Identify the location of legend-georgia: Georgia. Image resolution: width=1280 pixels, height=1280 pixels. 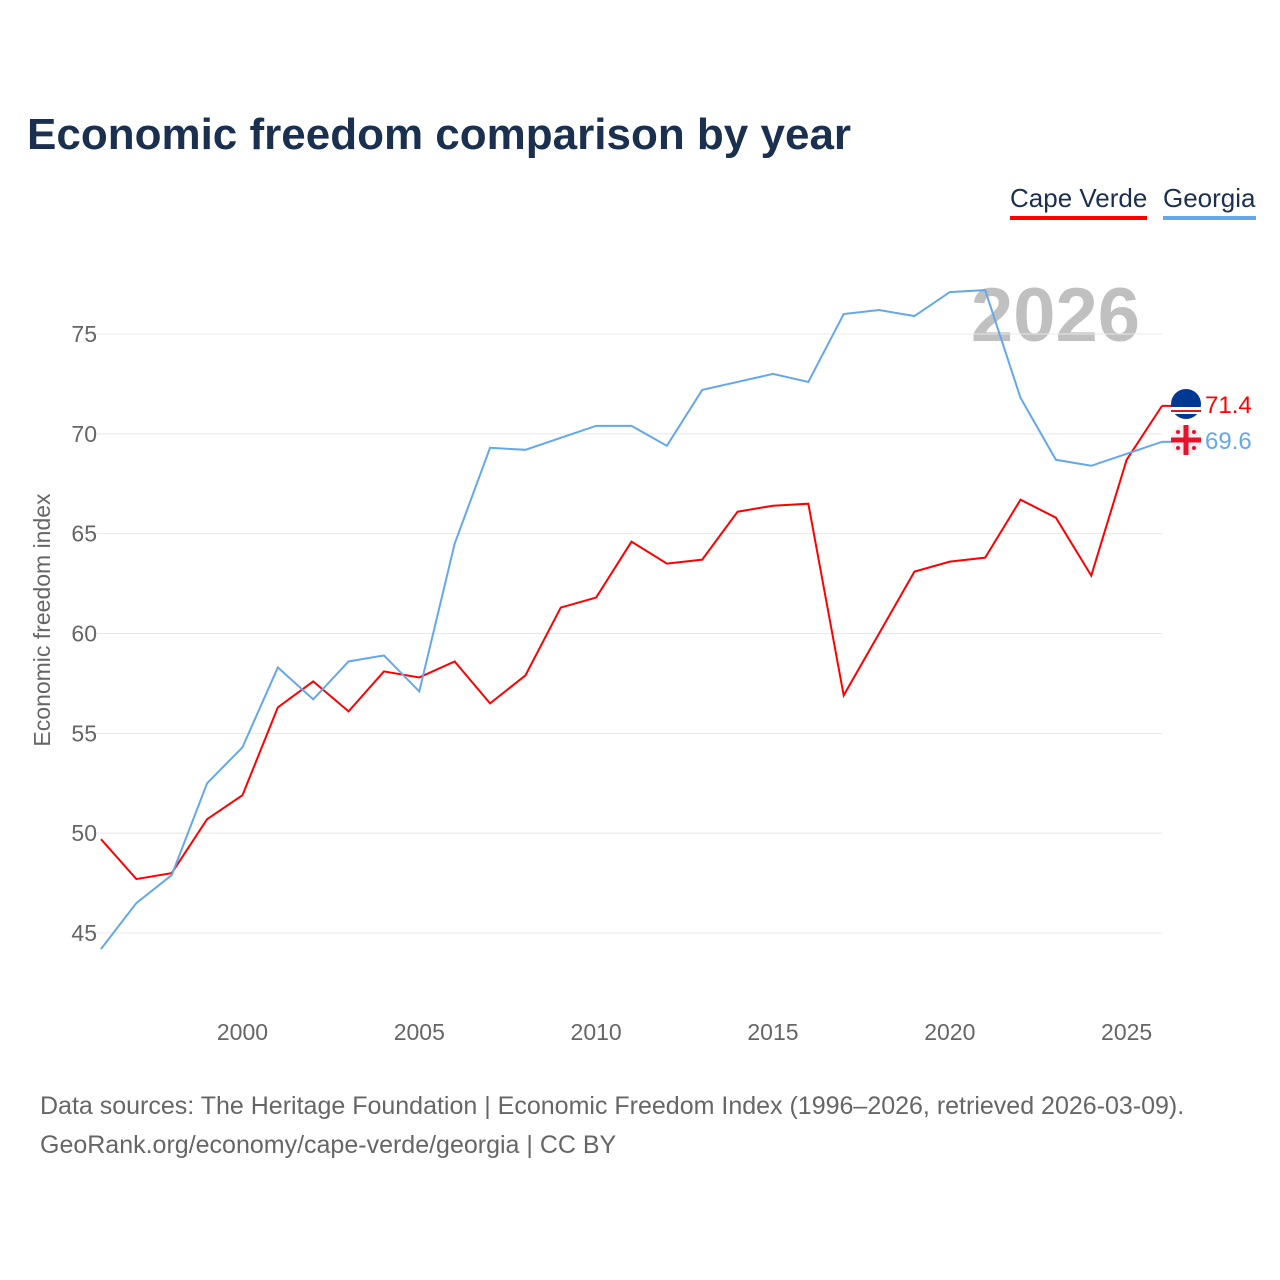
(1209, 201).